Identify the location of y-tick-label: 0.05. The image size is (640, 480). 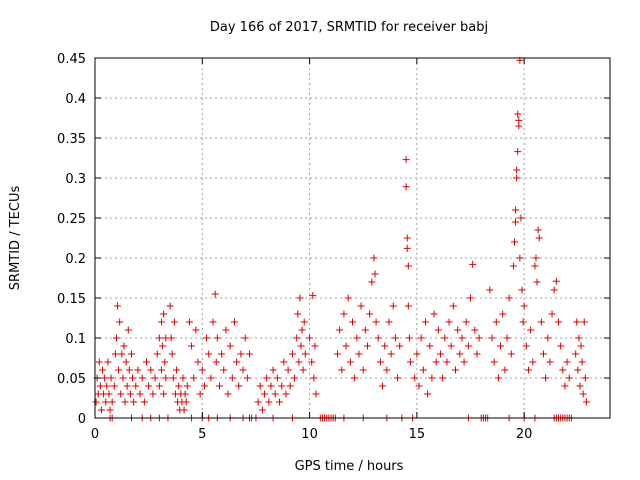
(71, 379).